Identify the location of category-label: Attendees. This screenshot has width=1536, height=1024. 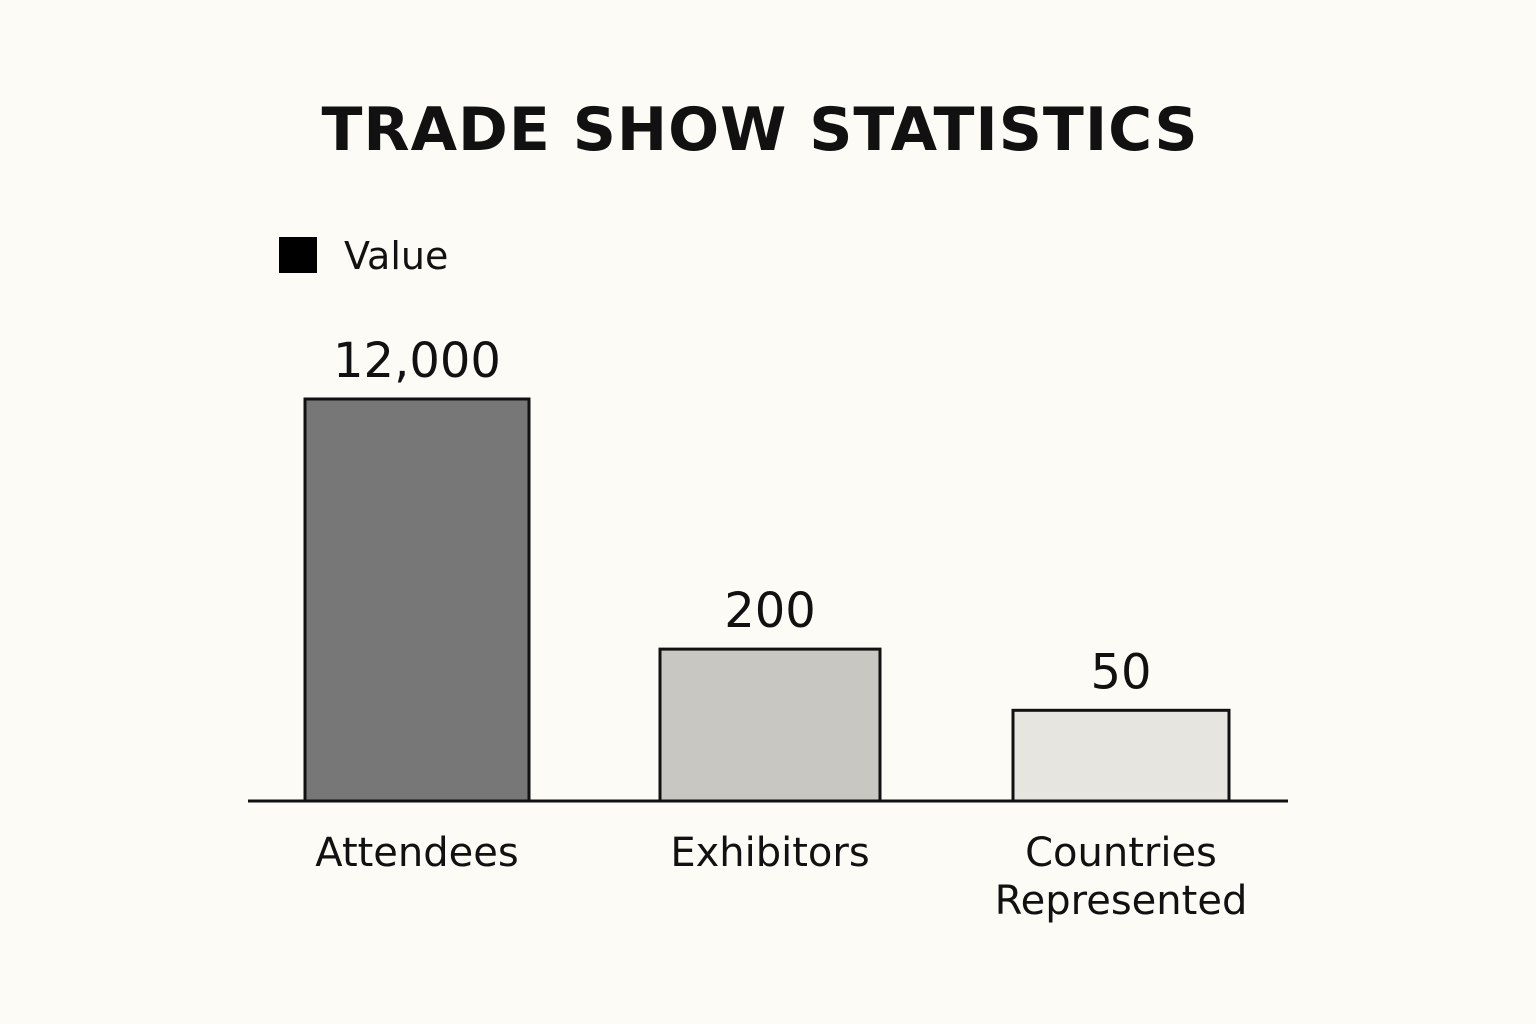
(416, 853).